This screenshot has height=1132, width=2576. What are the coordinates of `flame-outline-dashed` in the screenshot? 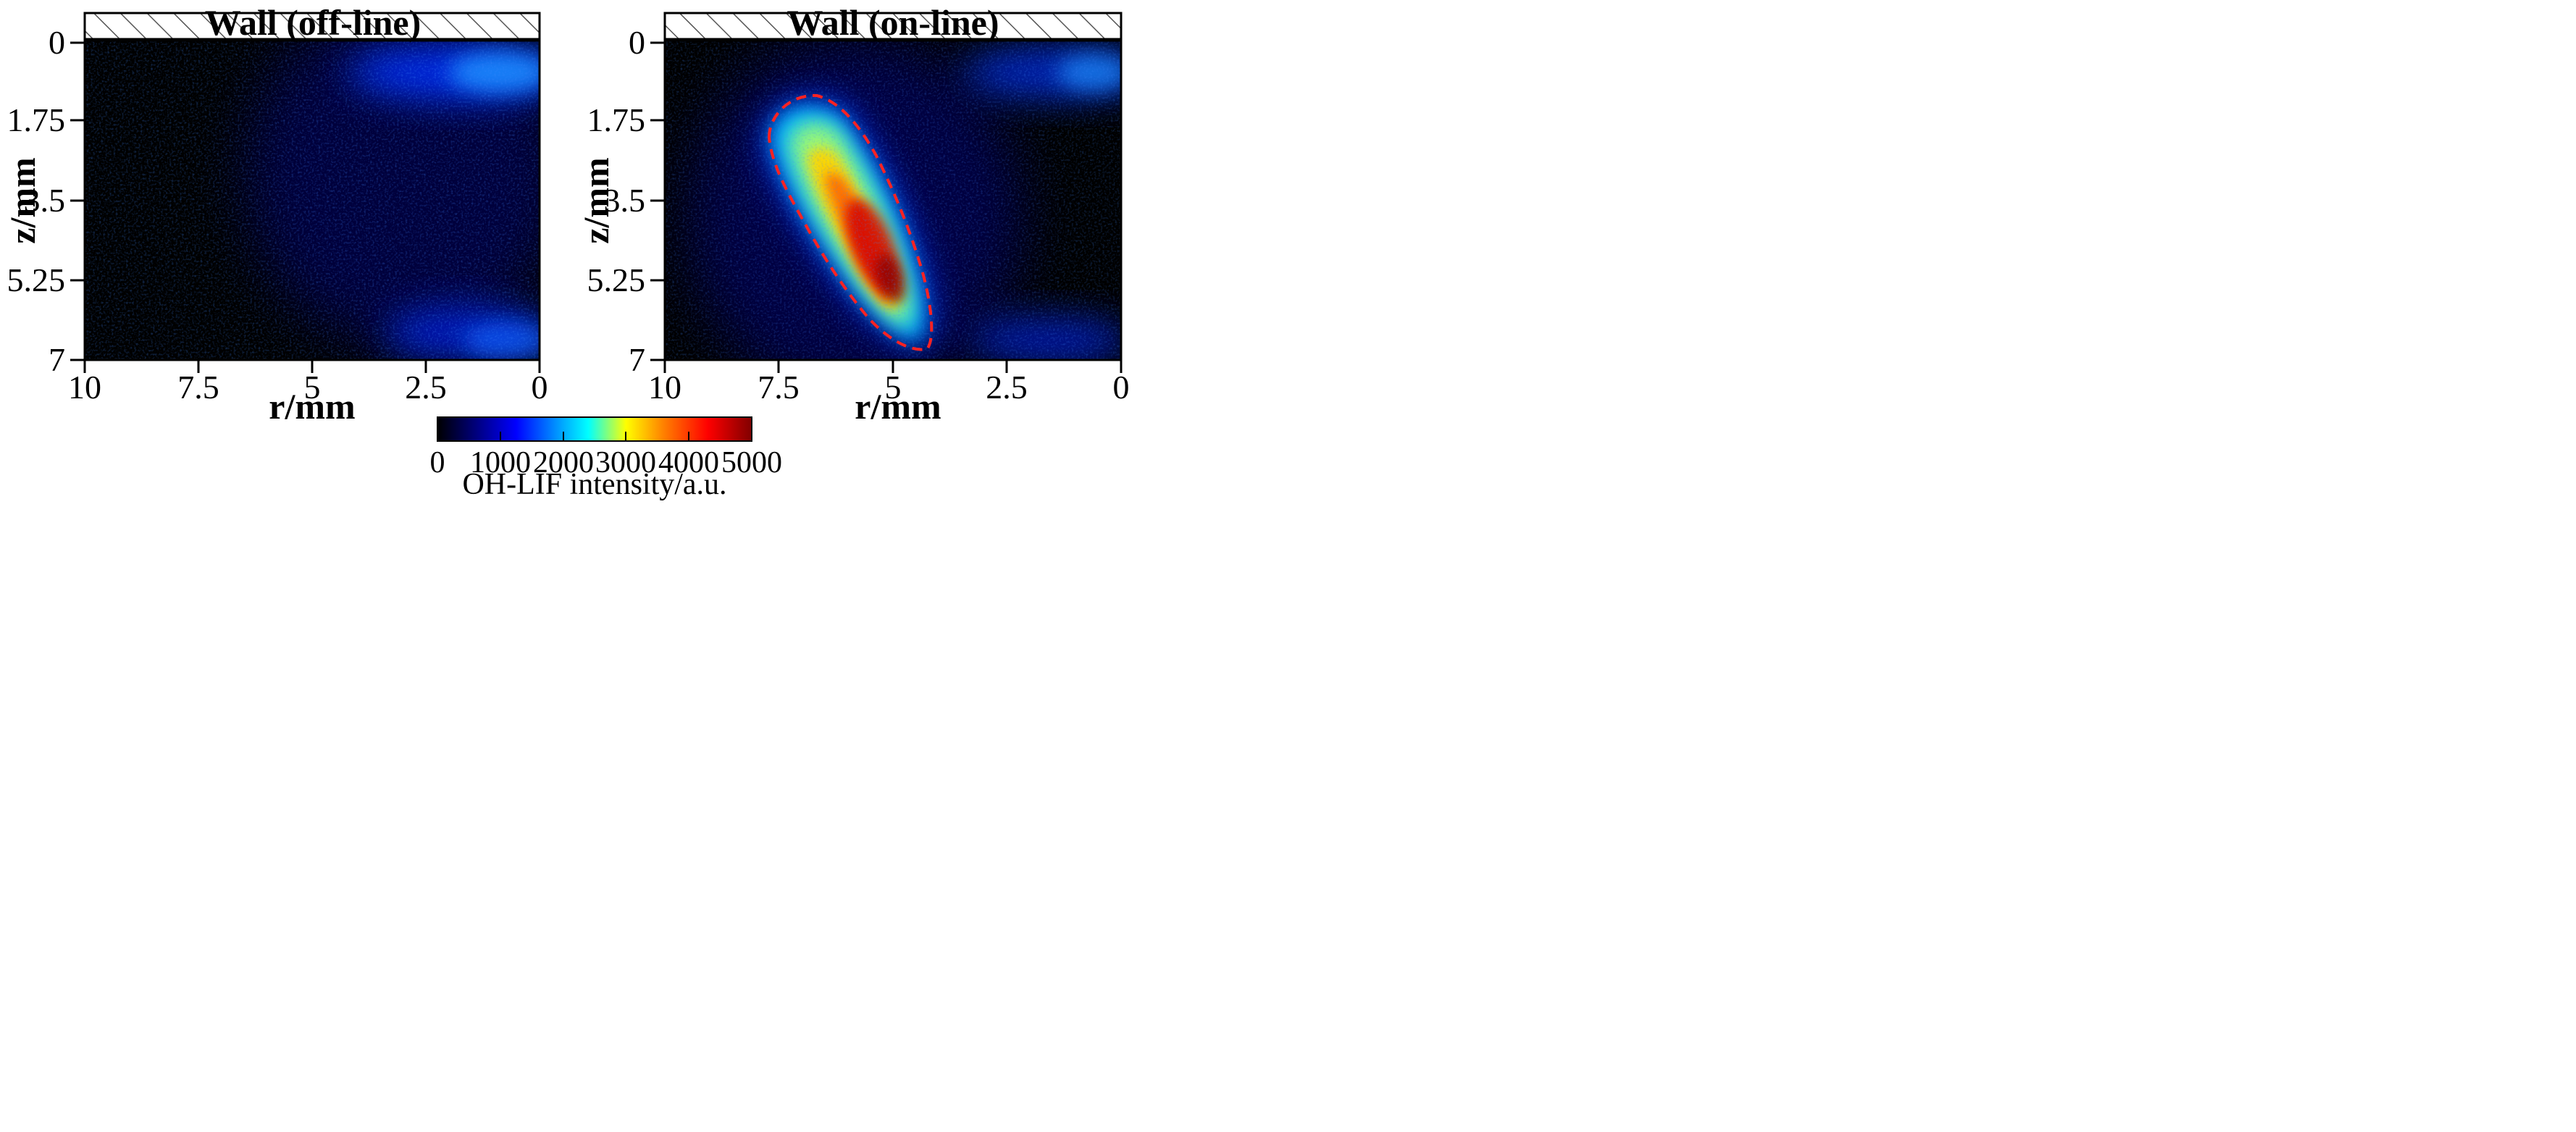 It's located at (850, 222).